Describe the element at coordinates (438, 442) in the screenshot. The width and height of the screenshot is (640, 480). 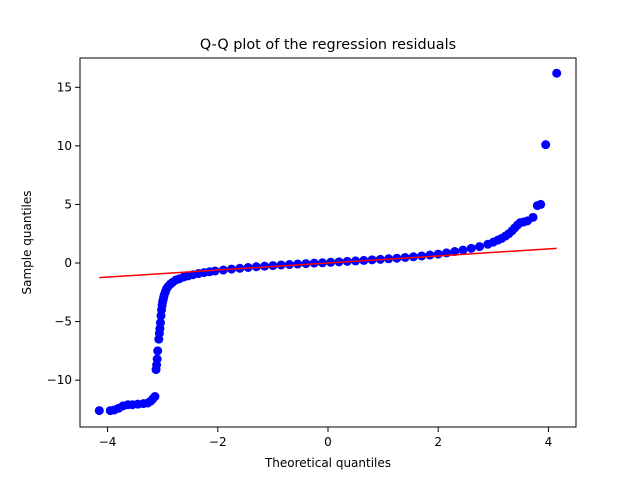
I see `x-tick-label: 2` at that location.